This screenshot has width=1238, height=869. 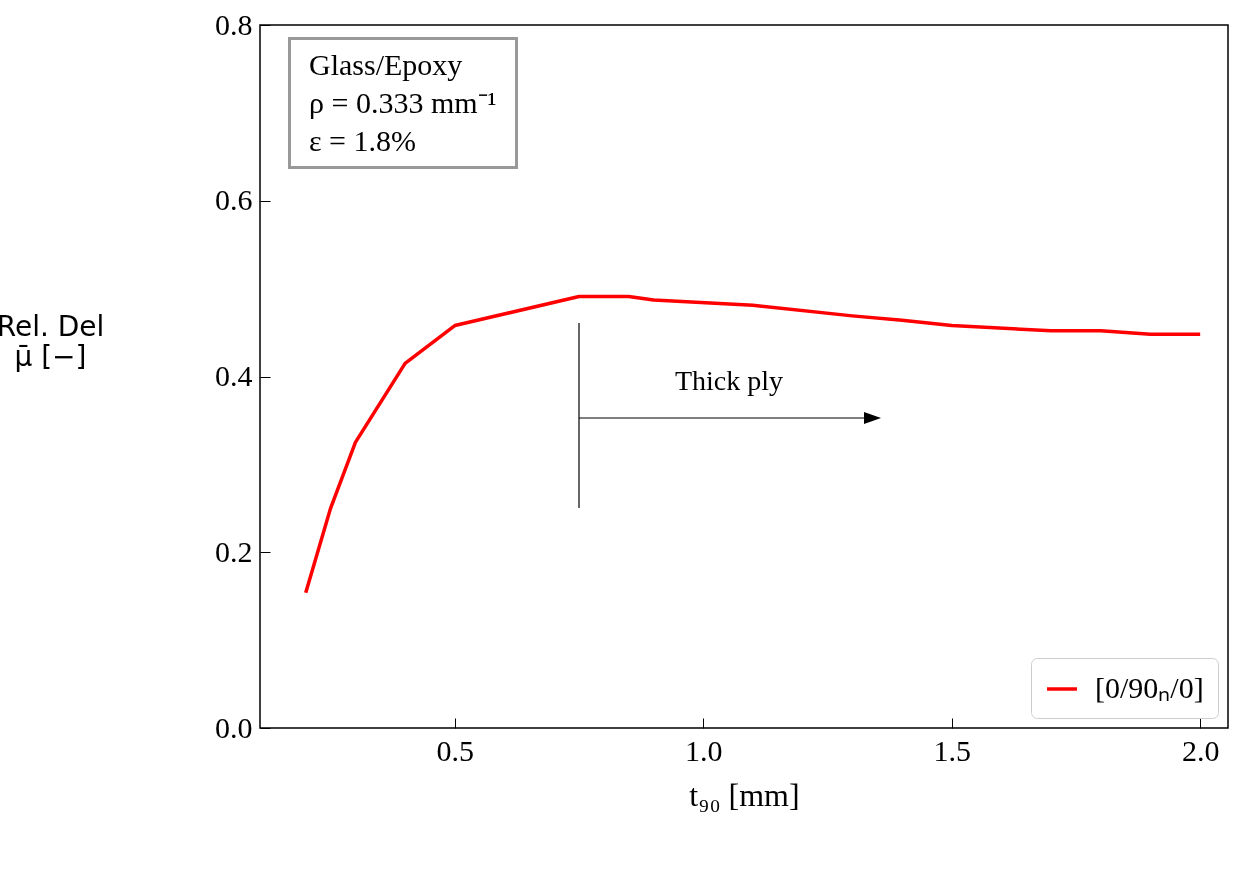 I want to click on annotation: Glass/Epoxy ρ = 0.333 mm⁻¹ ε = 1.8%, so click(x=403, y=103).